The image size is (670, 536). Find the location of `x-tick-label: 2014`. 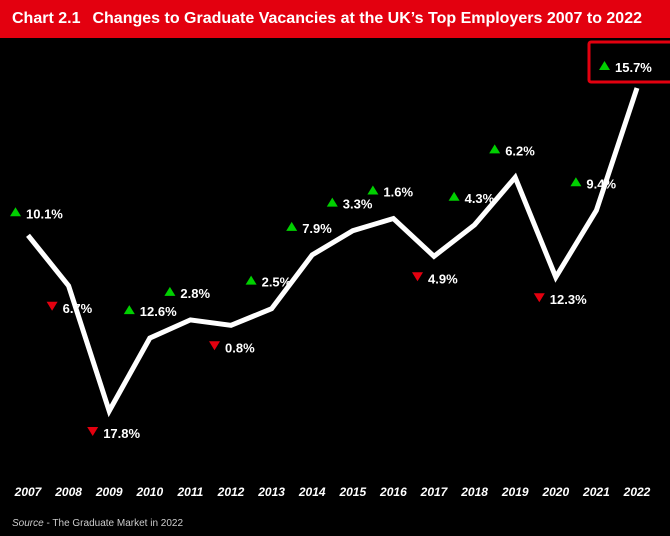

x-tick-label: 2014 is located at coordinates (312, 492).